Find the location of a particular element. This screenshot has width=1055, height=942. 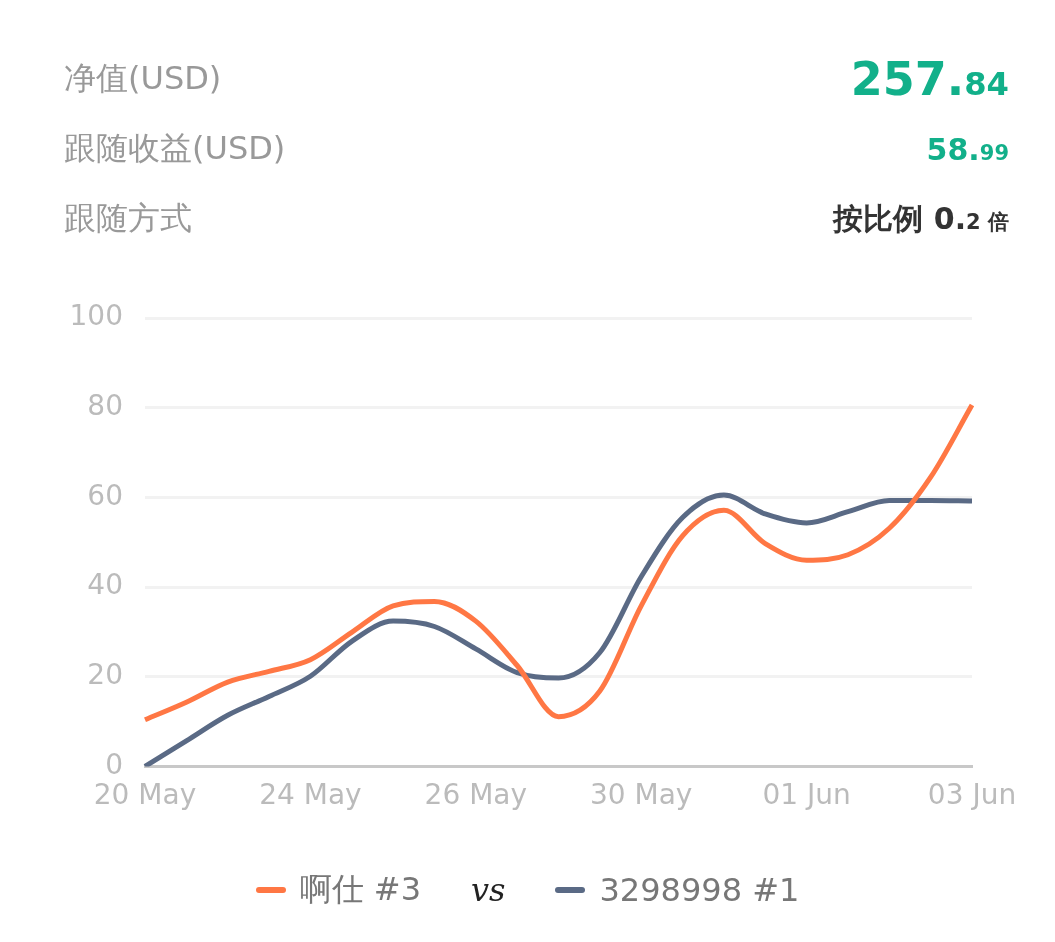

text: 按比例 0.2 倍 is located at coordinates (921, 218).